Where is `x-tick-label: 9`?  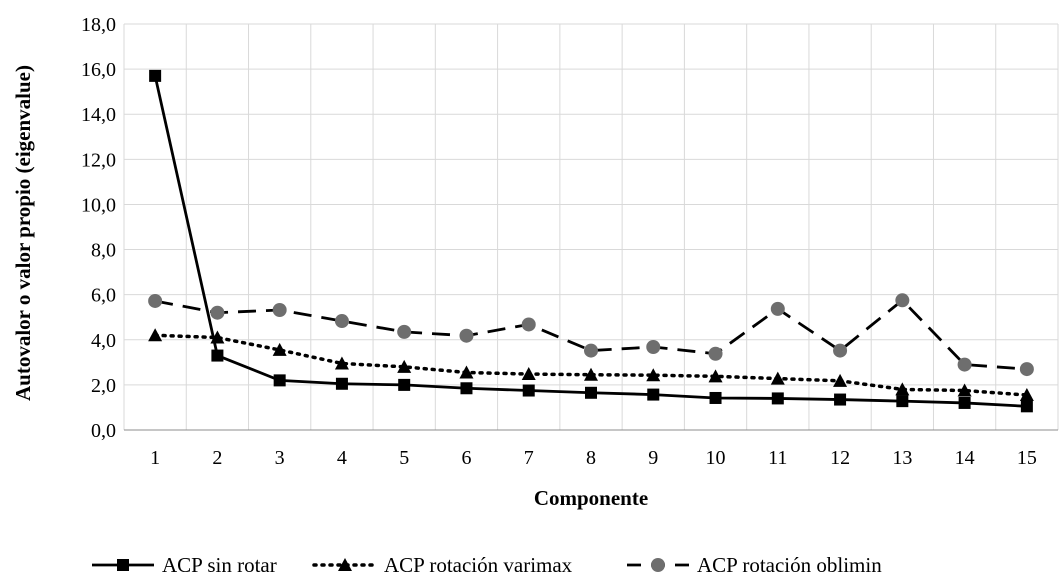 x-tick-label: 9 is located at coordinates (653, 458).